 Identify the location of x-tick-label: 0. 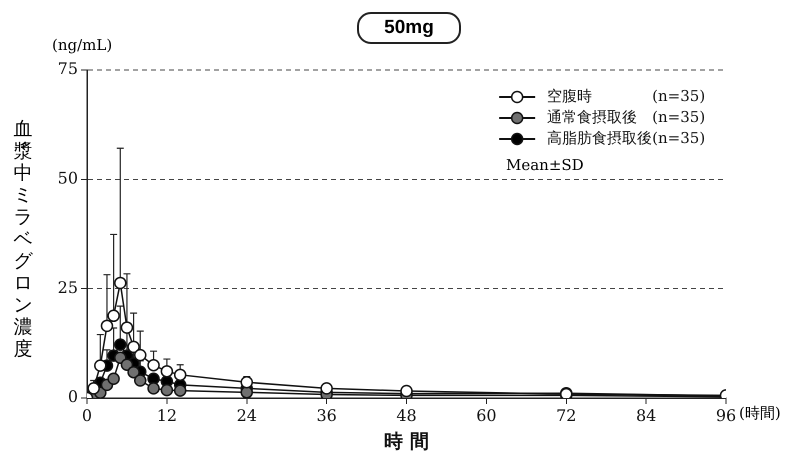
(87, 415).